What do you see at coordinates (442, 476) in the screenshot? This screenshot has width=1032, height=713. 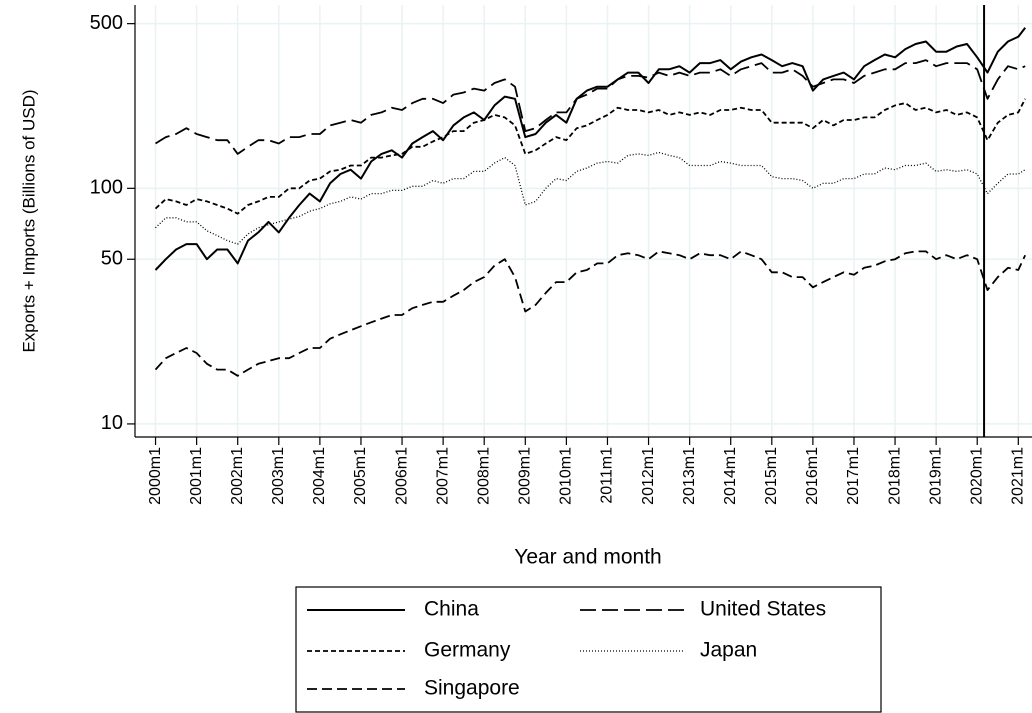 I see `x-tick-label: 2007m1` at bounding box center [442, 476].